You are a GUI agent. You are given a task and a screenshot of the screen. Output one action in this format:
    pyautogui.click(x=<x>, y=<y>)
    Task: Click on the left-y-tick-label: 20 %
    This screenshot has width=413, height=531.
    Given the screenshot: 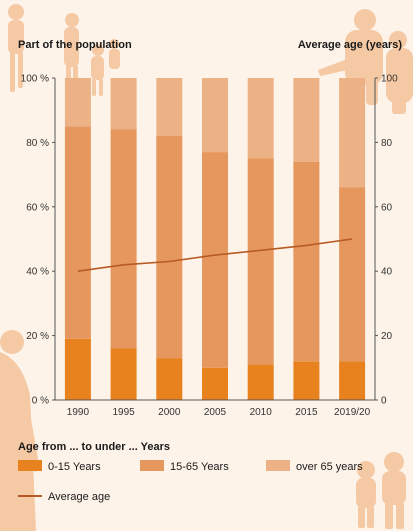 What is the action you would take?
    pyautogui.click(x=37, y=336)
    